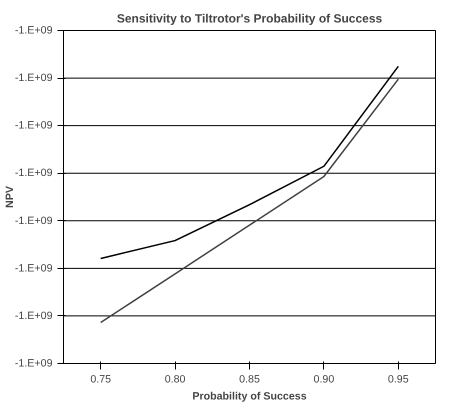  What do you see at coordinates (249, 380) in the screenshot?
I see `x-tick-label: 0.85` at bounding box center [249, 380].